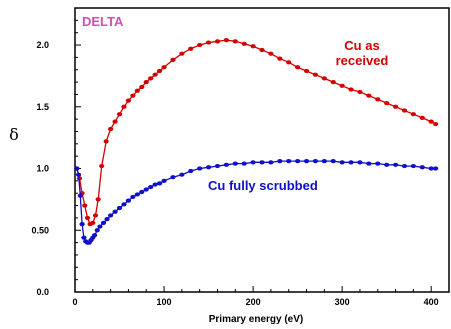 The width and height of the screenshot is (451, 329). I want to click on y-tick-label: 0.50, so click(40, 230).